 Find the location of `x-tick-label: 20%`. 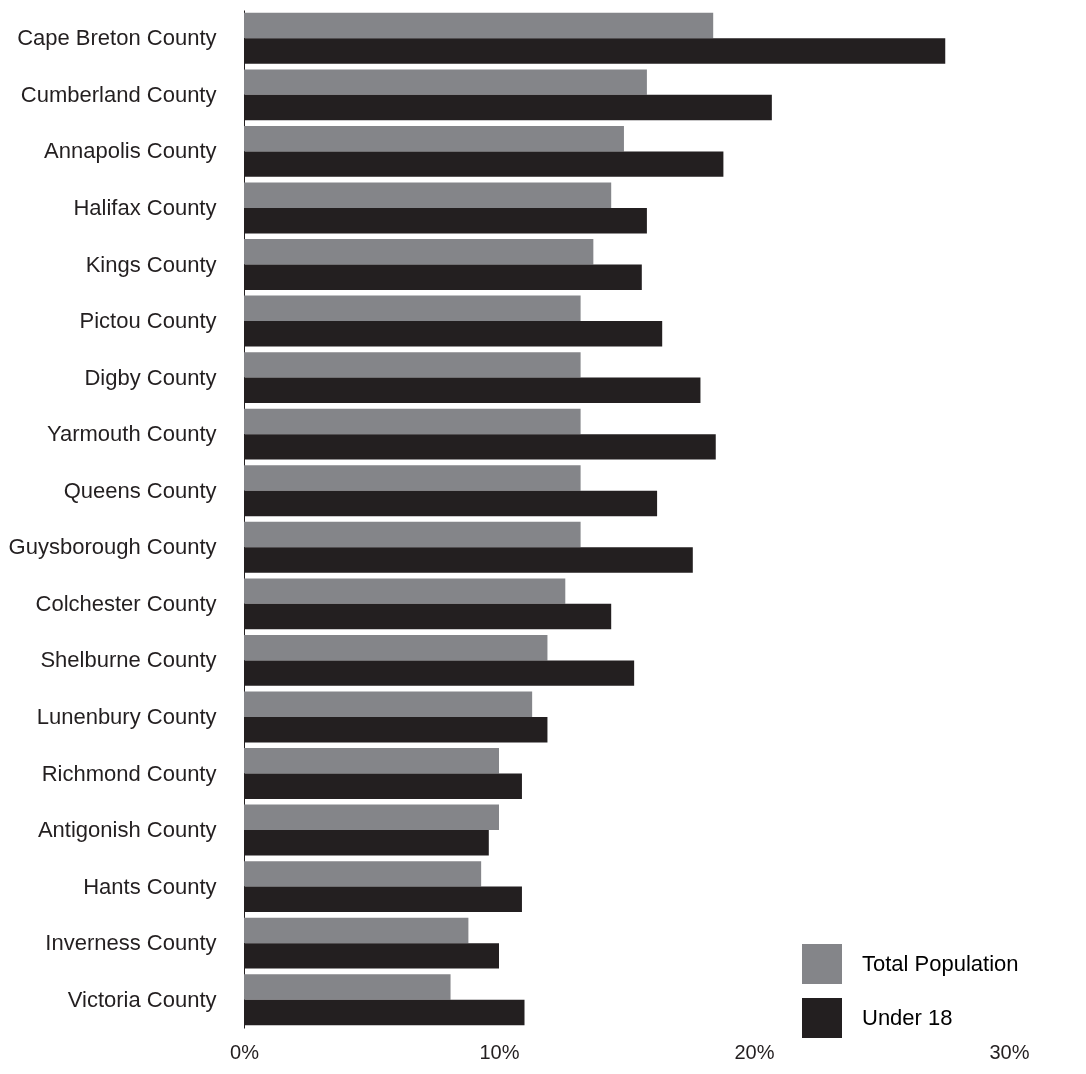

x-tick-label: 20% is located at coordinates (754, 1051).